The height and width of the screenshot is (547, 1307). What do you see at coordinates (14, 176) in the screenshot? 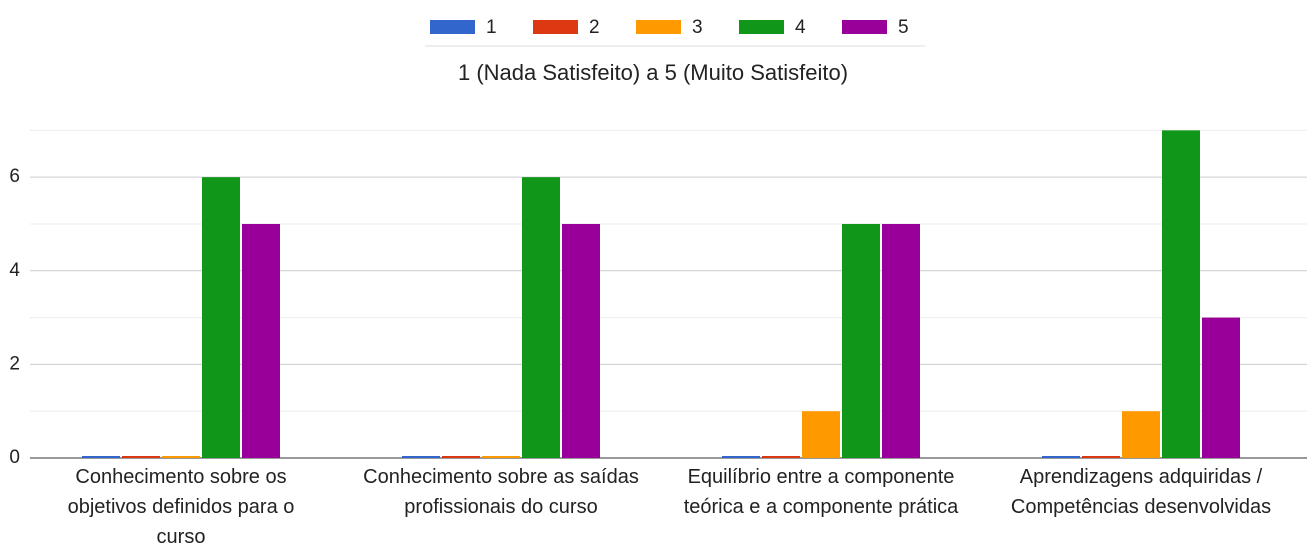
I see `y-tick-label: 6` at bounding box center [14, 176].